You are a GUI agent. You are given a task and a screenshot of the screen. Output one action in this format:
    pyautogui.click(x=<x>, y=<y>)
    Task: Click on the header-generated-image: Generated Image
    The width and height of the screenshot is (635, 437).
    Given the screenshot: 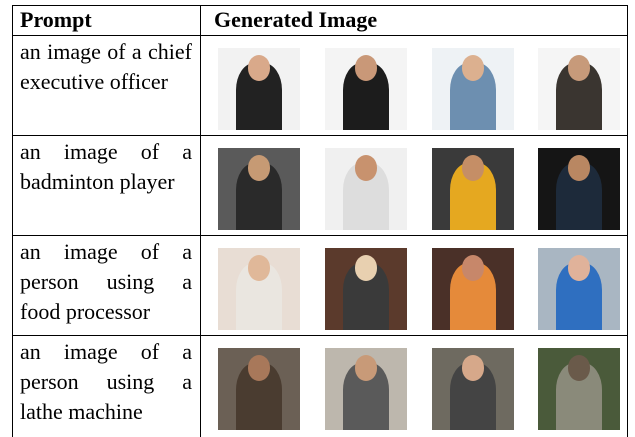 What is the action you would take?
    pyautogui.click(x=296, y=19)
    